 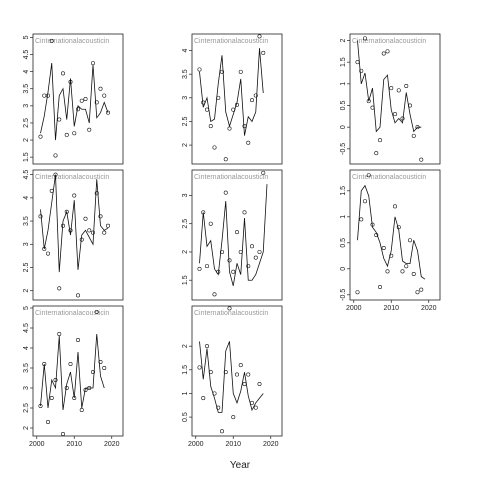 I want to click on panel: Cinternationalacousticin 1.5 2 2.5 3 3.5 4 4.5 5, so click(x=73, y=99).